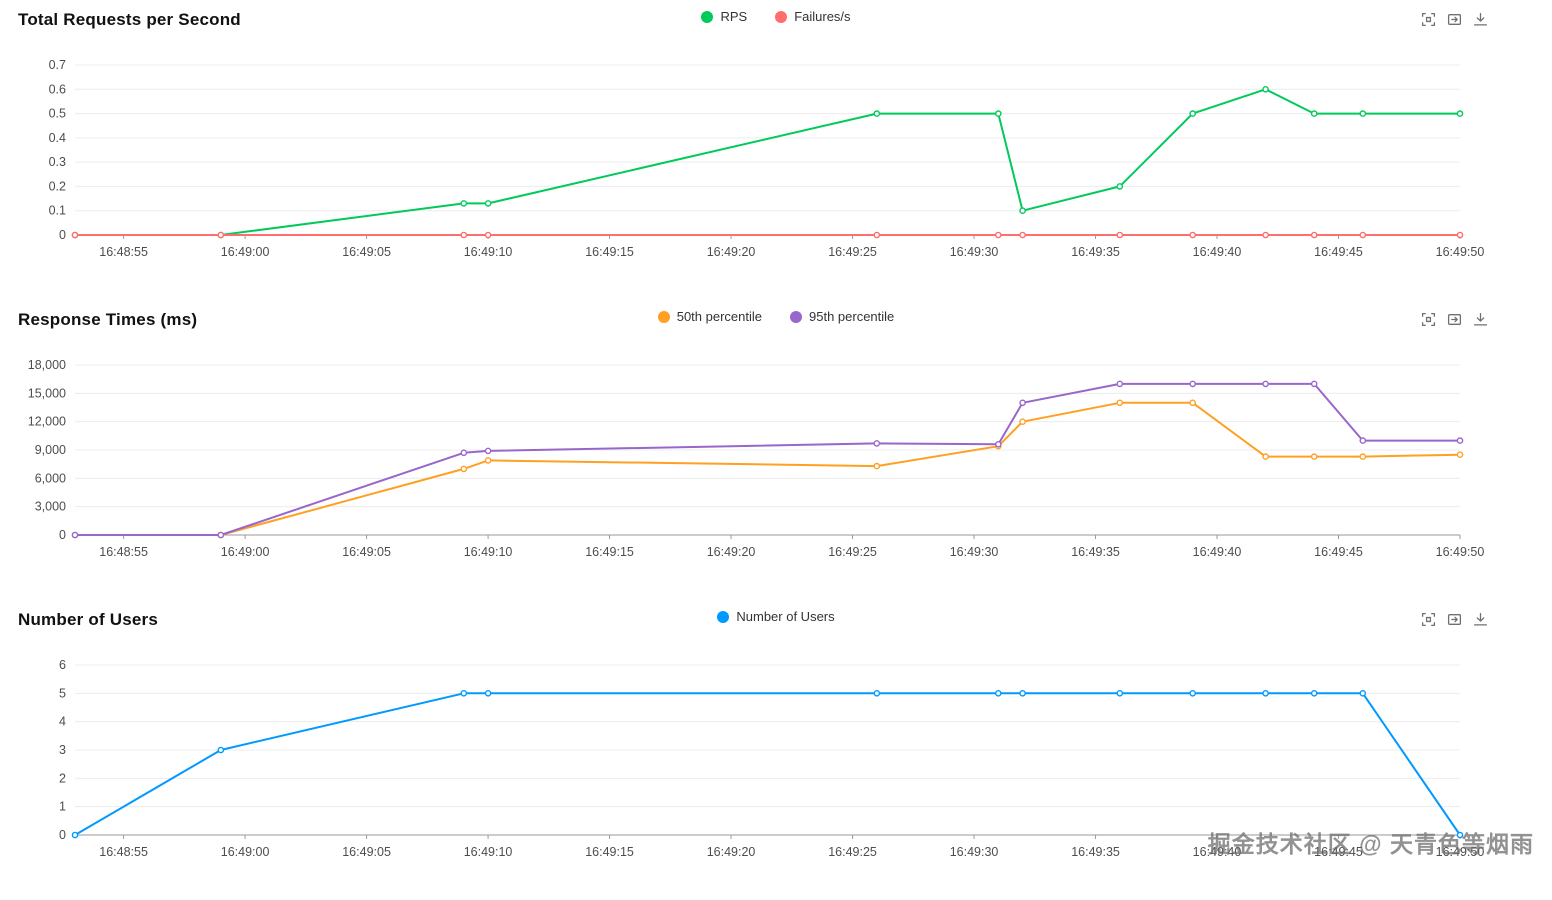  Describe the element at coordinates (813, 16) in the screenshot. I see `legend-item: Failures/s` at that location.